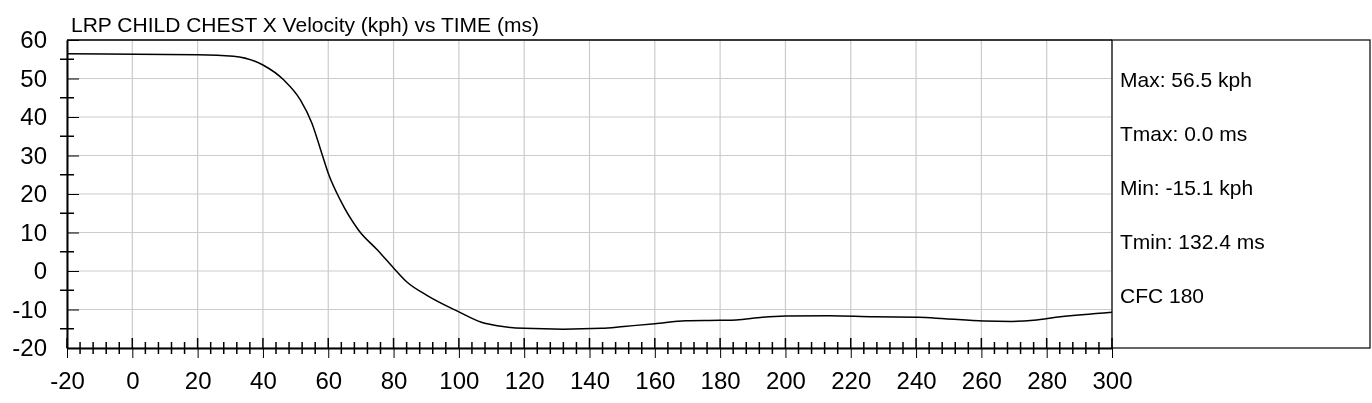  Describe the element at coordinates (33, 194) in the screenshot. I see `y-tick-label: 20` at that location.